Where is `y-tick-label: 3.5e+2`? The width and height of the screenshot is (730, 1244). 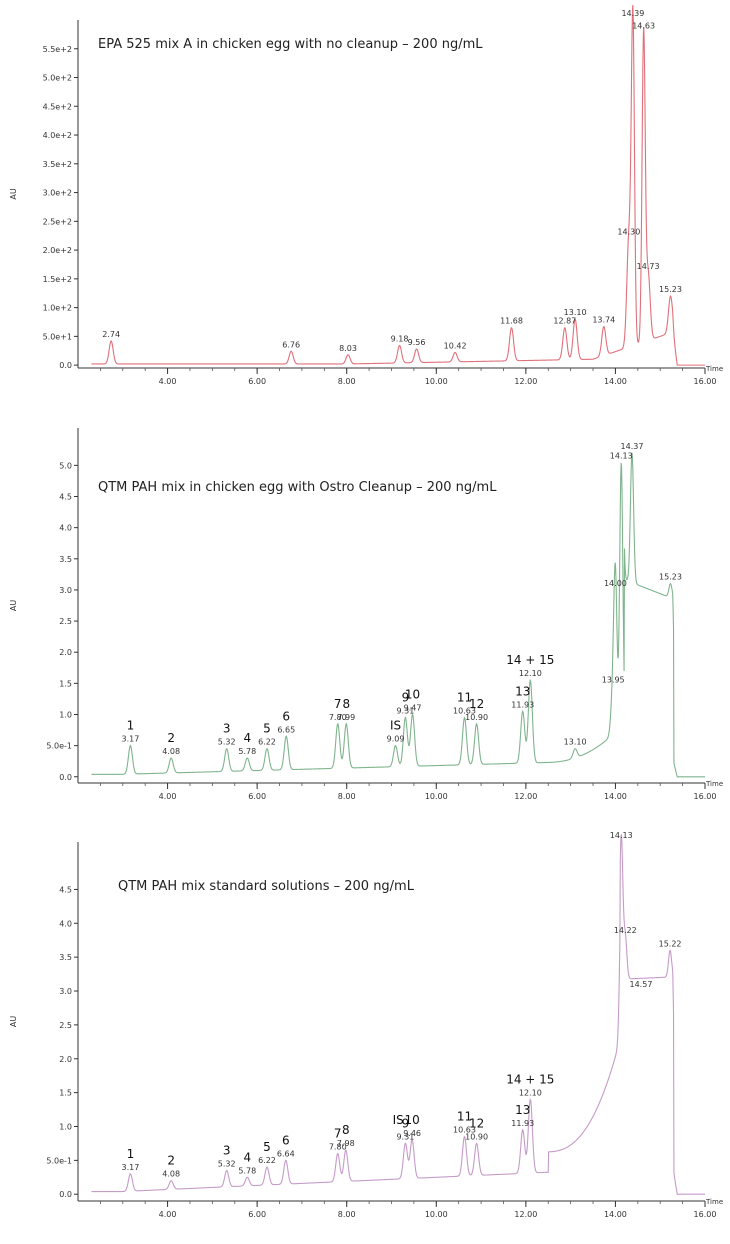
y-tick-label: 3.5e+2 is located at coordinates (57, 164).